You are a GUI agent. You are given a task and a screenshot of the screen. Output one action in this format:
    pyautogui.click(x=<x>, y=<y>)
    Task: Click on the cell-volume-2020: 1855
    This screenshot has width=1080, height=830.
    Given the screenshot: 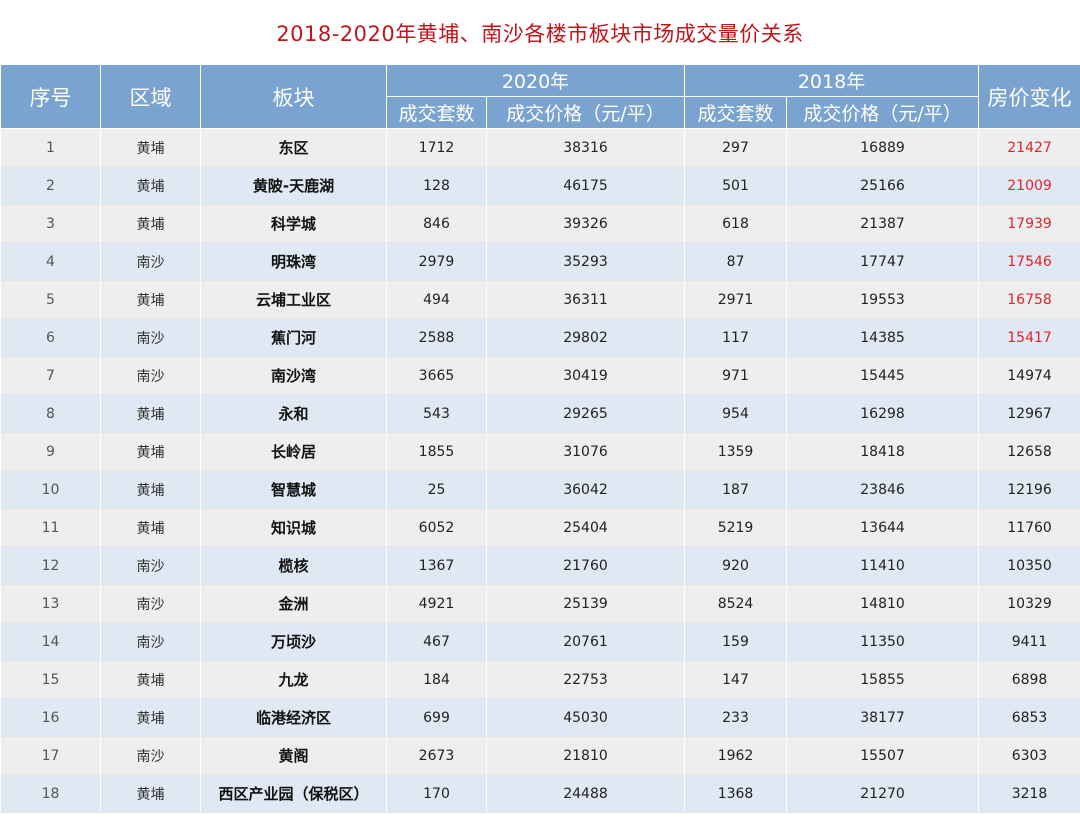 What is the action you would take?
    pyautogui.click(x=436, y=451)
    